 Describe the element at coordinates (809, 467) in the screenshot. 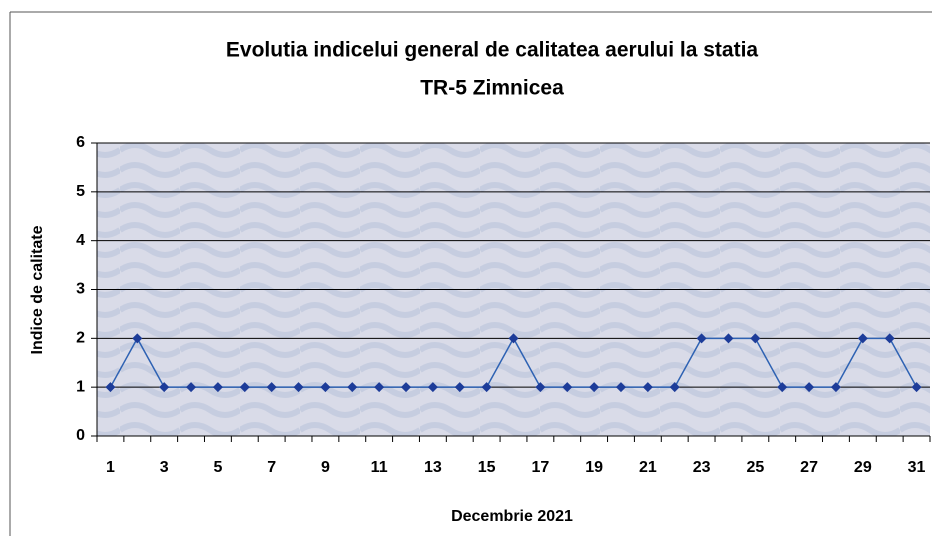

I see `x-tick-label: 27` at that location.